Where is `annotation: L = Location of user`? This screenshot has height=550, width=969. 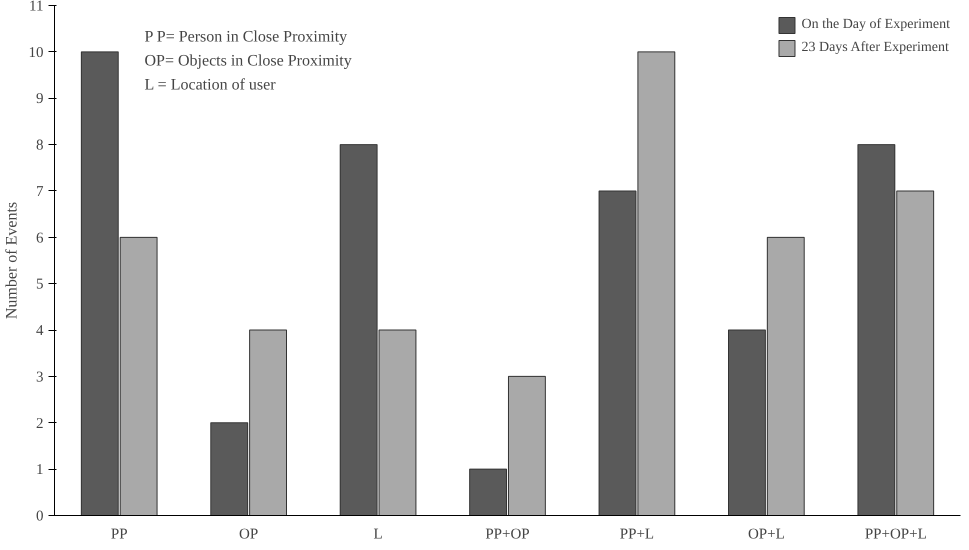 annotation: L = Location of user is located at coordinates (210, 85).